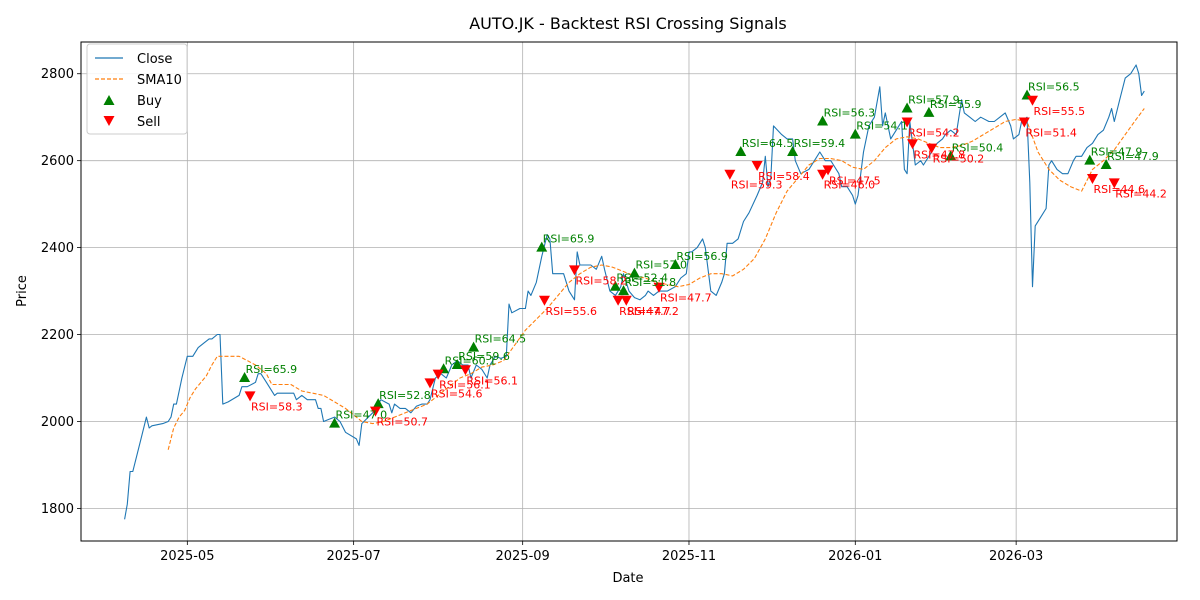 The width and height of the screenshot is (1200, 600). I want to click on buy-annotation: RSI=52.4, so click(642, 278).